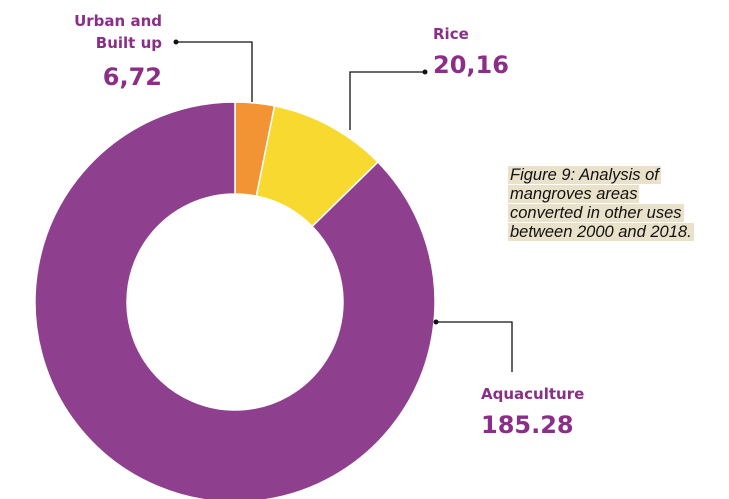 The height and width of the screenshot is (499, 729). I want to click on value-label: 185.28, so click(527, 425).